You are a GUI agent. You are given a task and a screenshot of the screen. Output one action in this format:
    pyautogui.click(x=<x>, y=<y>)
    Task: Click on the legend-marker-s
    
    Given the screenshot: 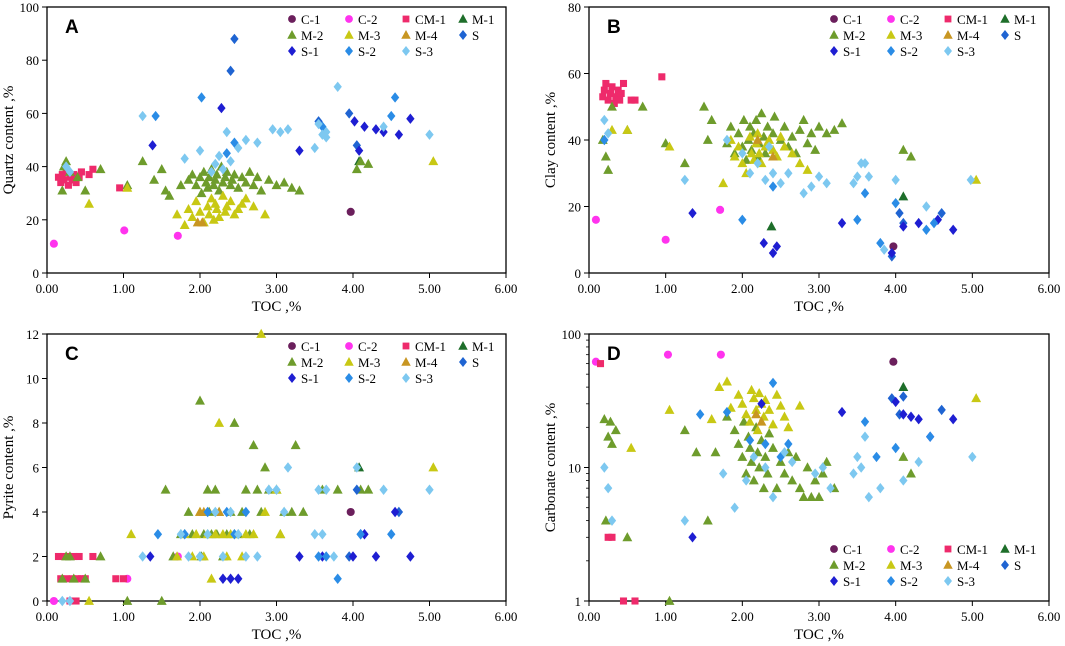 What is the action you would take?
    pyautogui.click(x=463, y=362)
    